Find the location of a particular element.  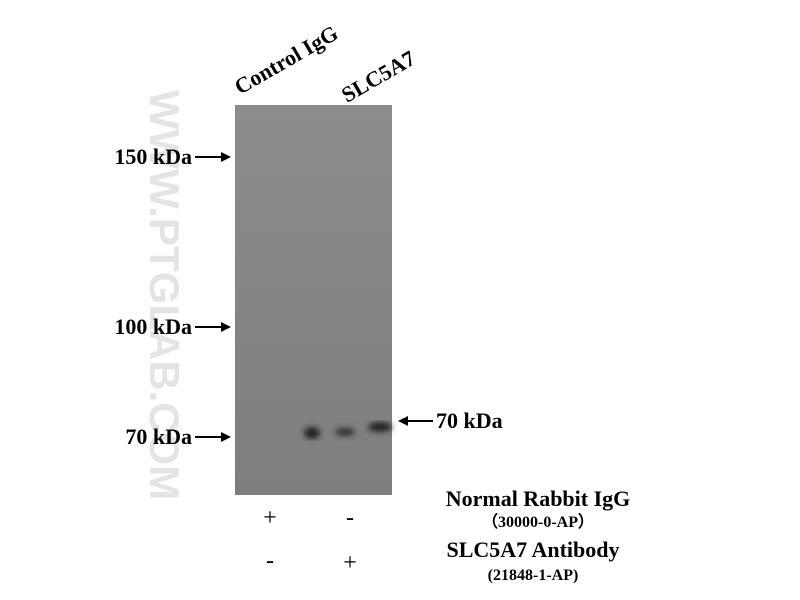

bands is located at coordinates (348, 430).